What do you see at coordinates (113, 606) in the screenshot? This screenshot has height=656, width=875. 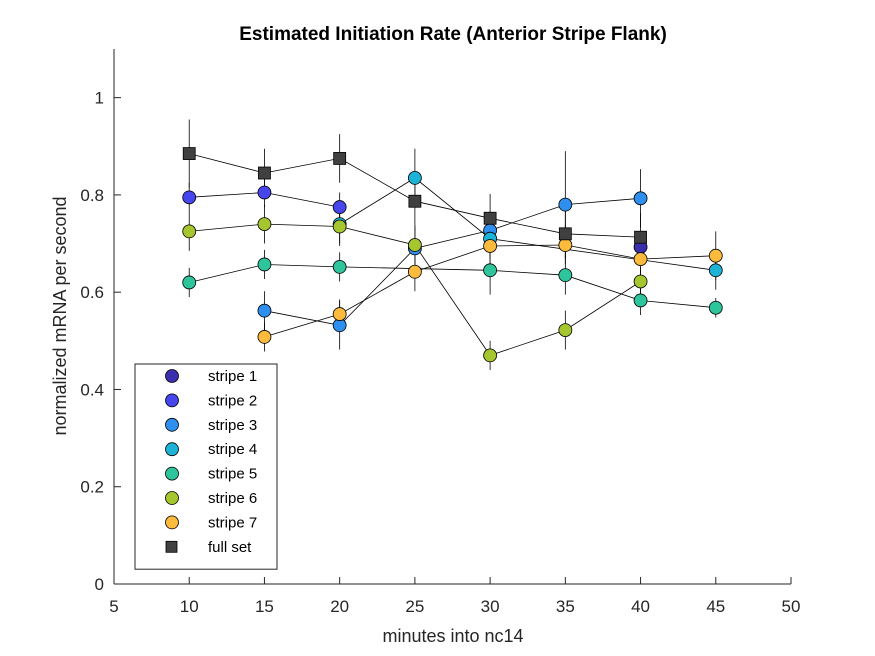 I see `x-tick-label: 5` at bounding box center [113, 606].